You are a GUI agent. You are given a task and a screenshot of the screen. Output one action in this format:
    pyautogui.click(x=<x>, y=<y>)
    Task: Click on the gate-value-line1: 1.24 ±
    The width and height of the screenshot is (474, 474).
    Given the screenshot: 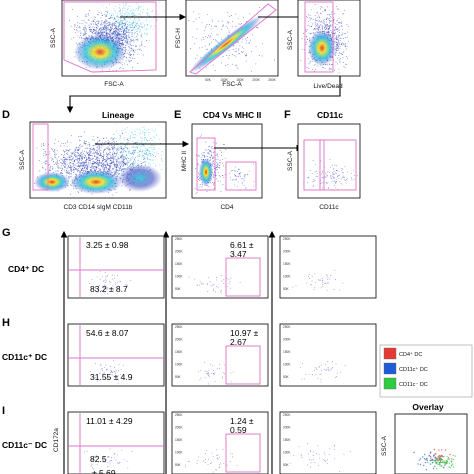 What is the action you would take?
    pyautogui.click(x=242, y=421)
    